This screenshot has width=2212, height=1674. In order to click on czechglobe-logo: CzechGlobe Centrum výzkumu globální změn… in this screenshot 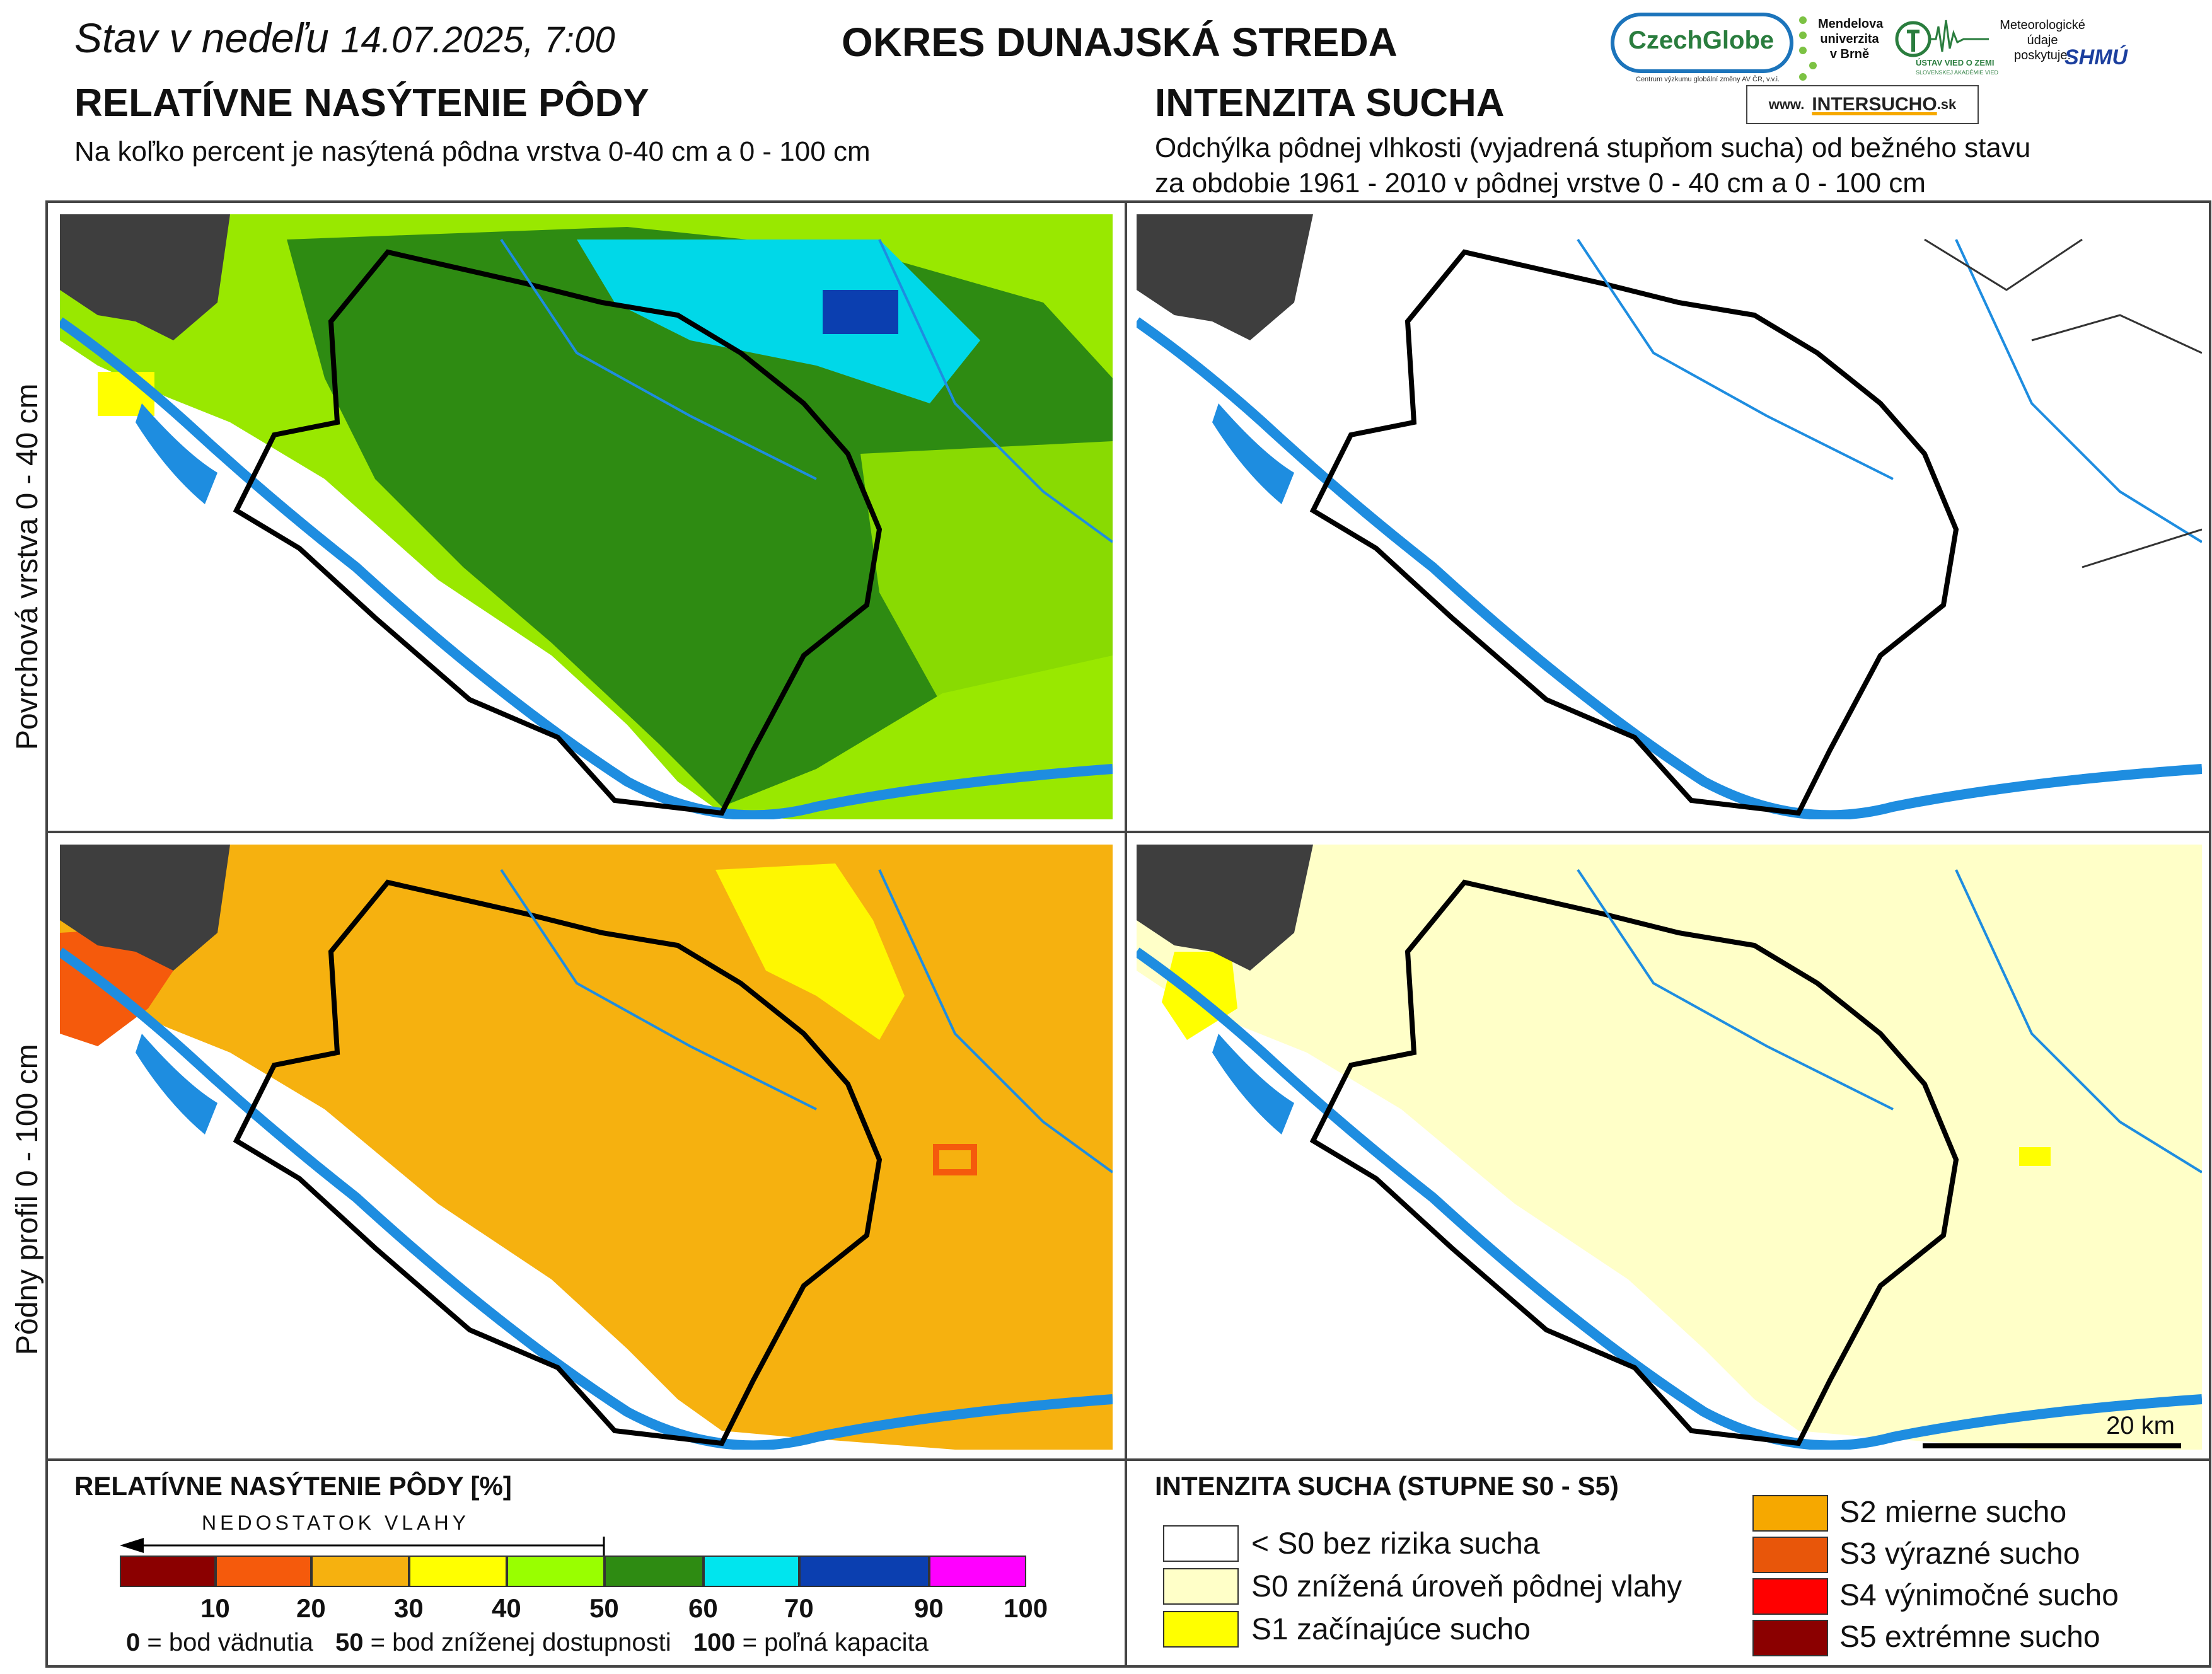, I will do `click(1705, 48)`.